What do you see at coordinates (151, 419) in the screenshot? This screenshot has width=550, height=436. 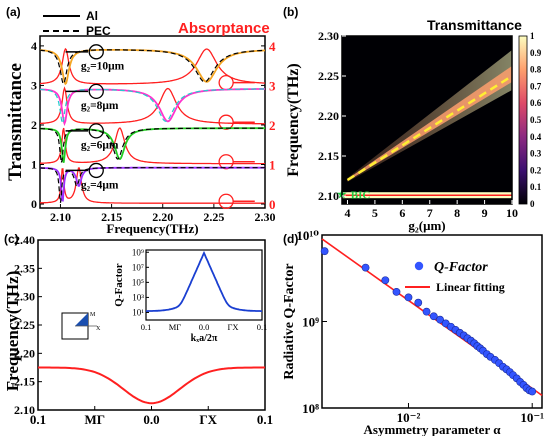 I see `x-tick-label: 0.0` at bounding box center [151, 419].